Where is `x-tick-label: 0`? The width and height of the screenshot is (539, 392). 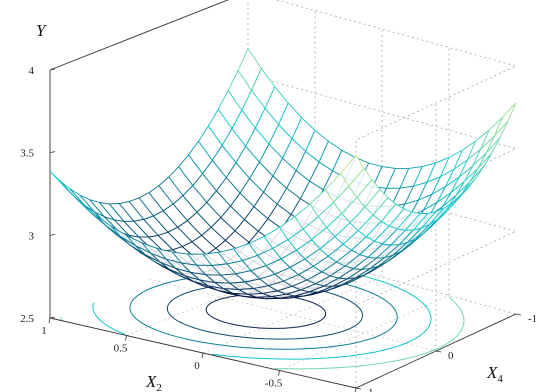 x-tick-label: 0 is located at coordinates (197, 366).